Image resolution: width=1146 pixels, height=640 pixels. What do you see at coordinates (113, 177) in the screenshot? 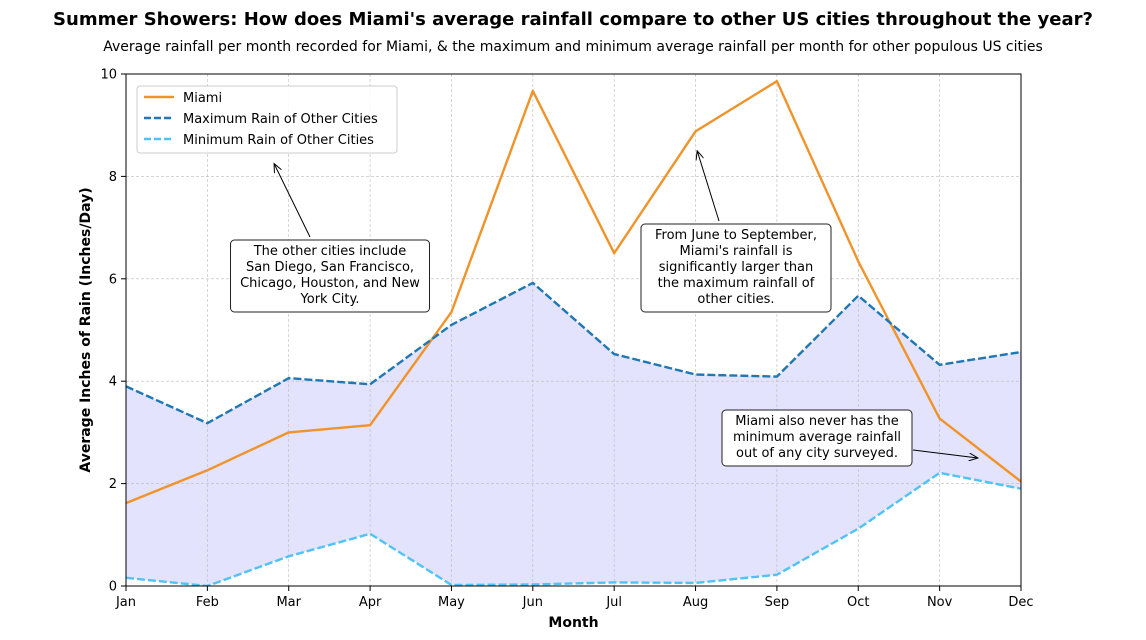
I see `y-tick-label: 8` at bounding box center [113, 177].